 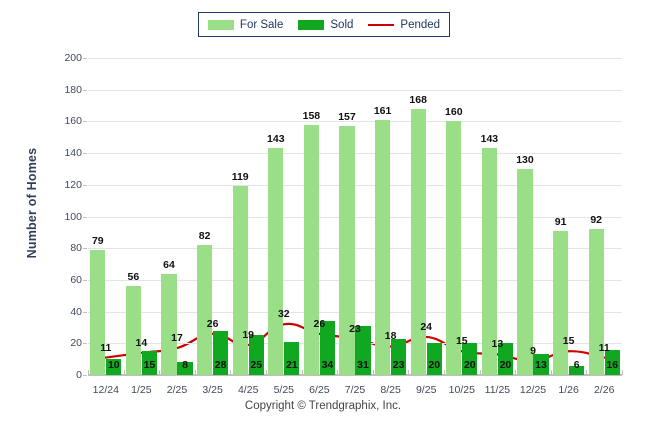 What do you see at coordinates (133, 277) in the screenshot?
I see `bar-value-label-for-sale: 56` at bounding box center [133, 277].